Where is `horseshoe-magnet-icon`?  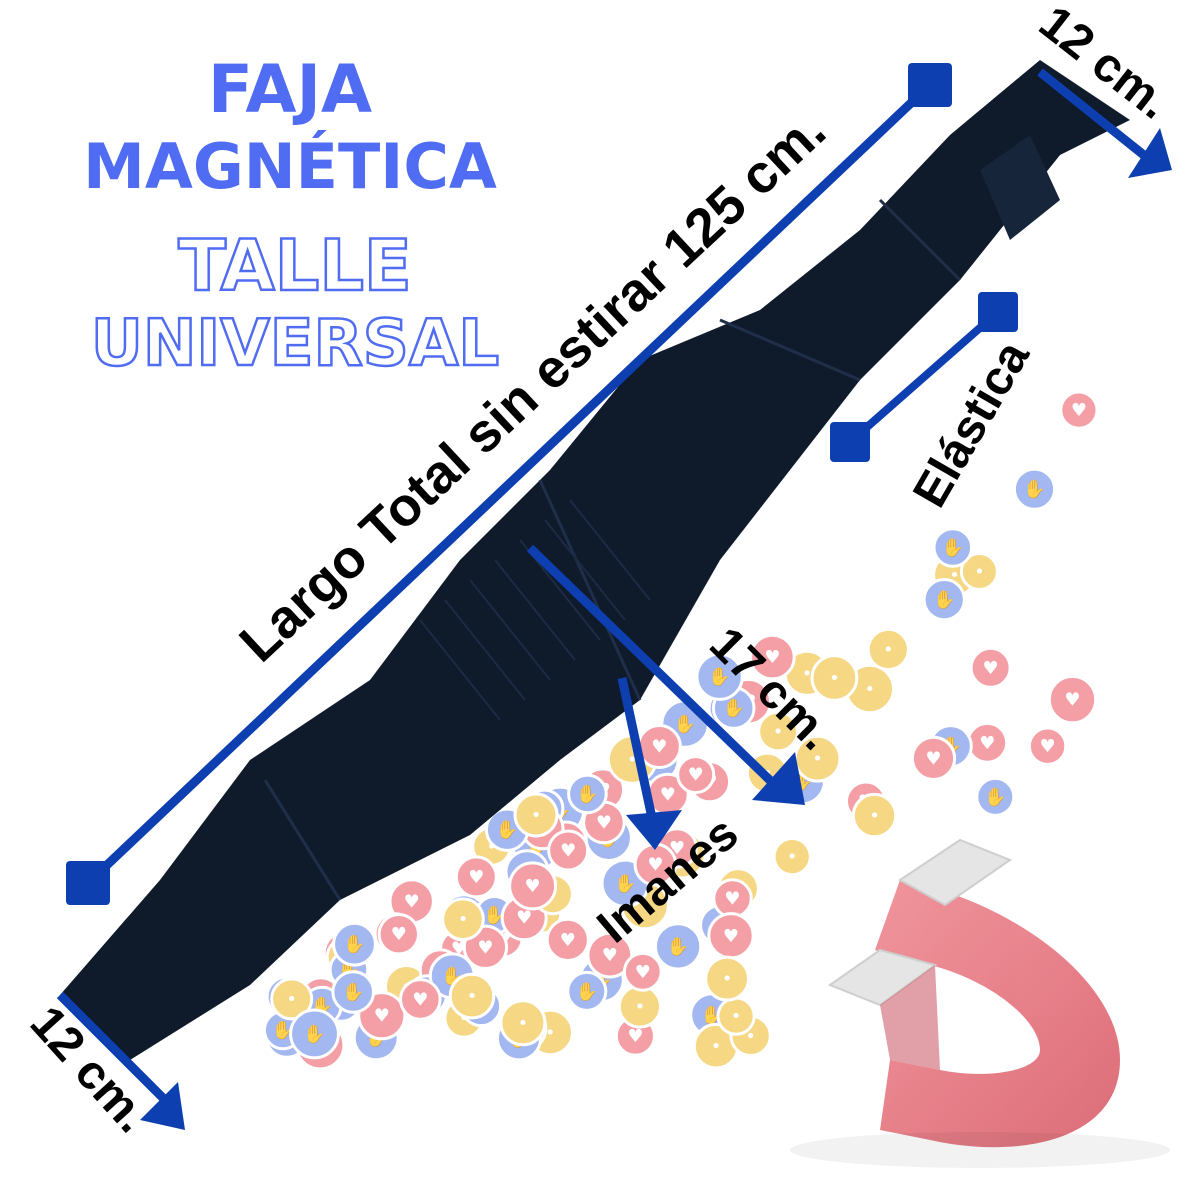
horseshoe-magnet-icon is located at coordinates (980, 1003).